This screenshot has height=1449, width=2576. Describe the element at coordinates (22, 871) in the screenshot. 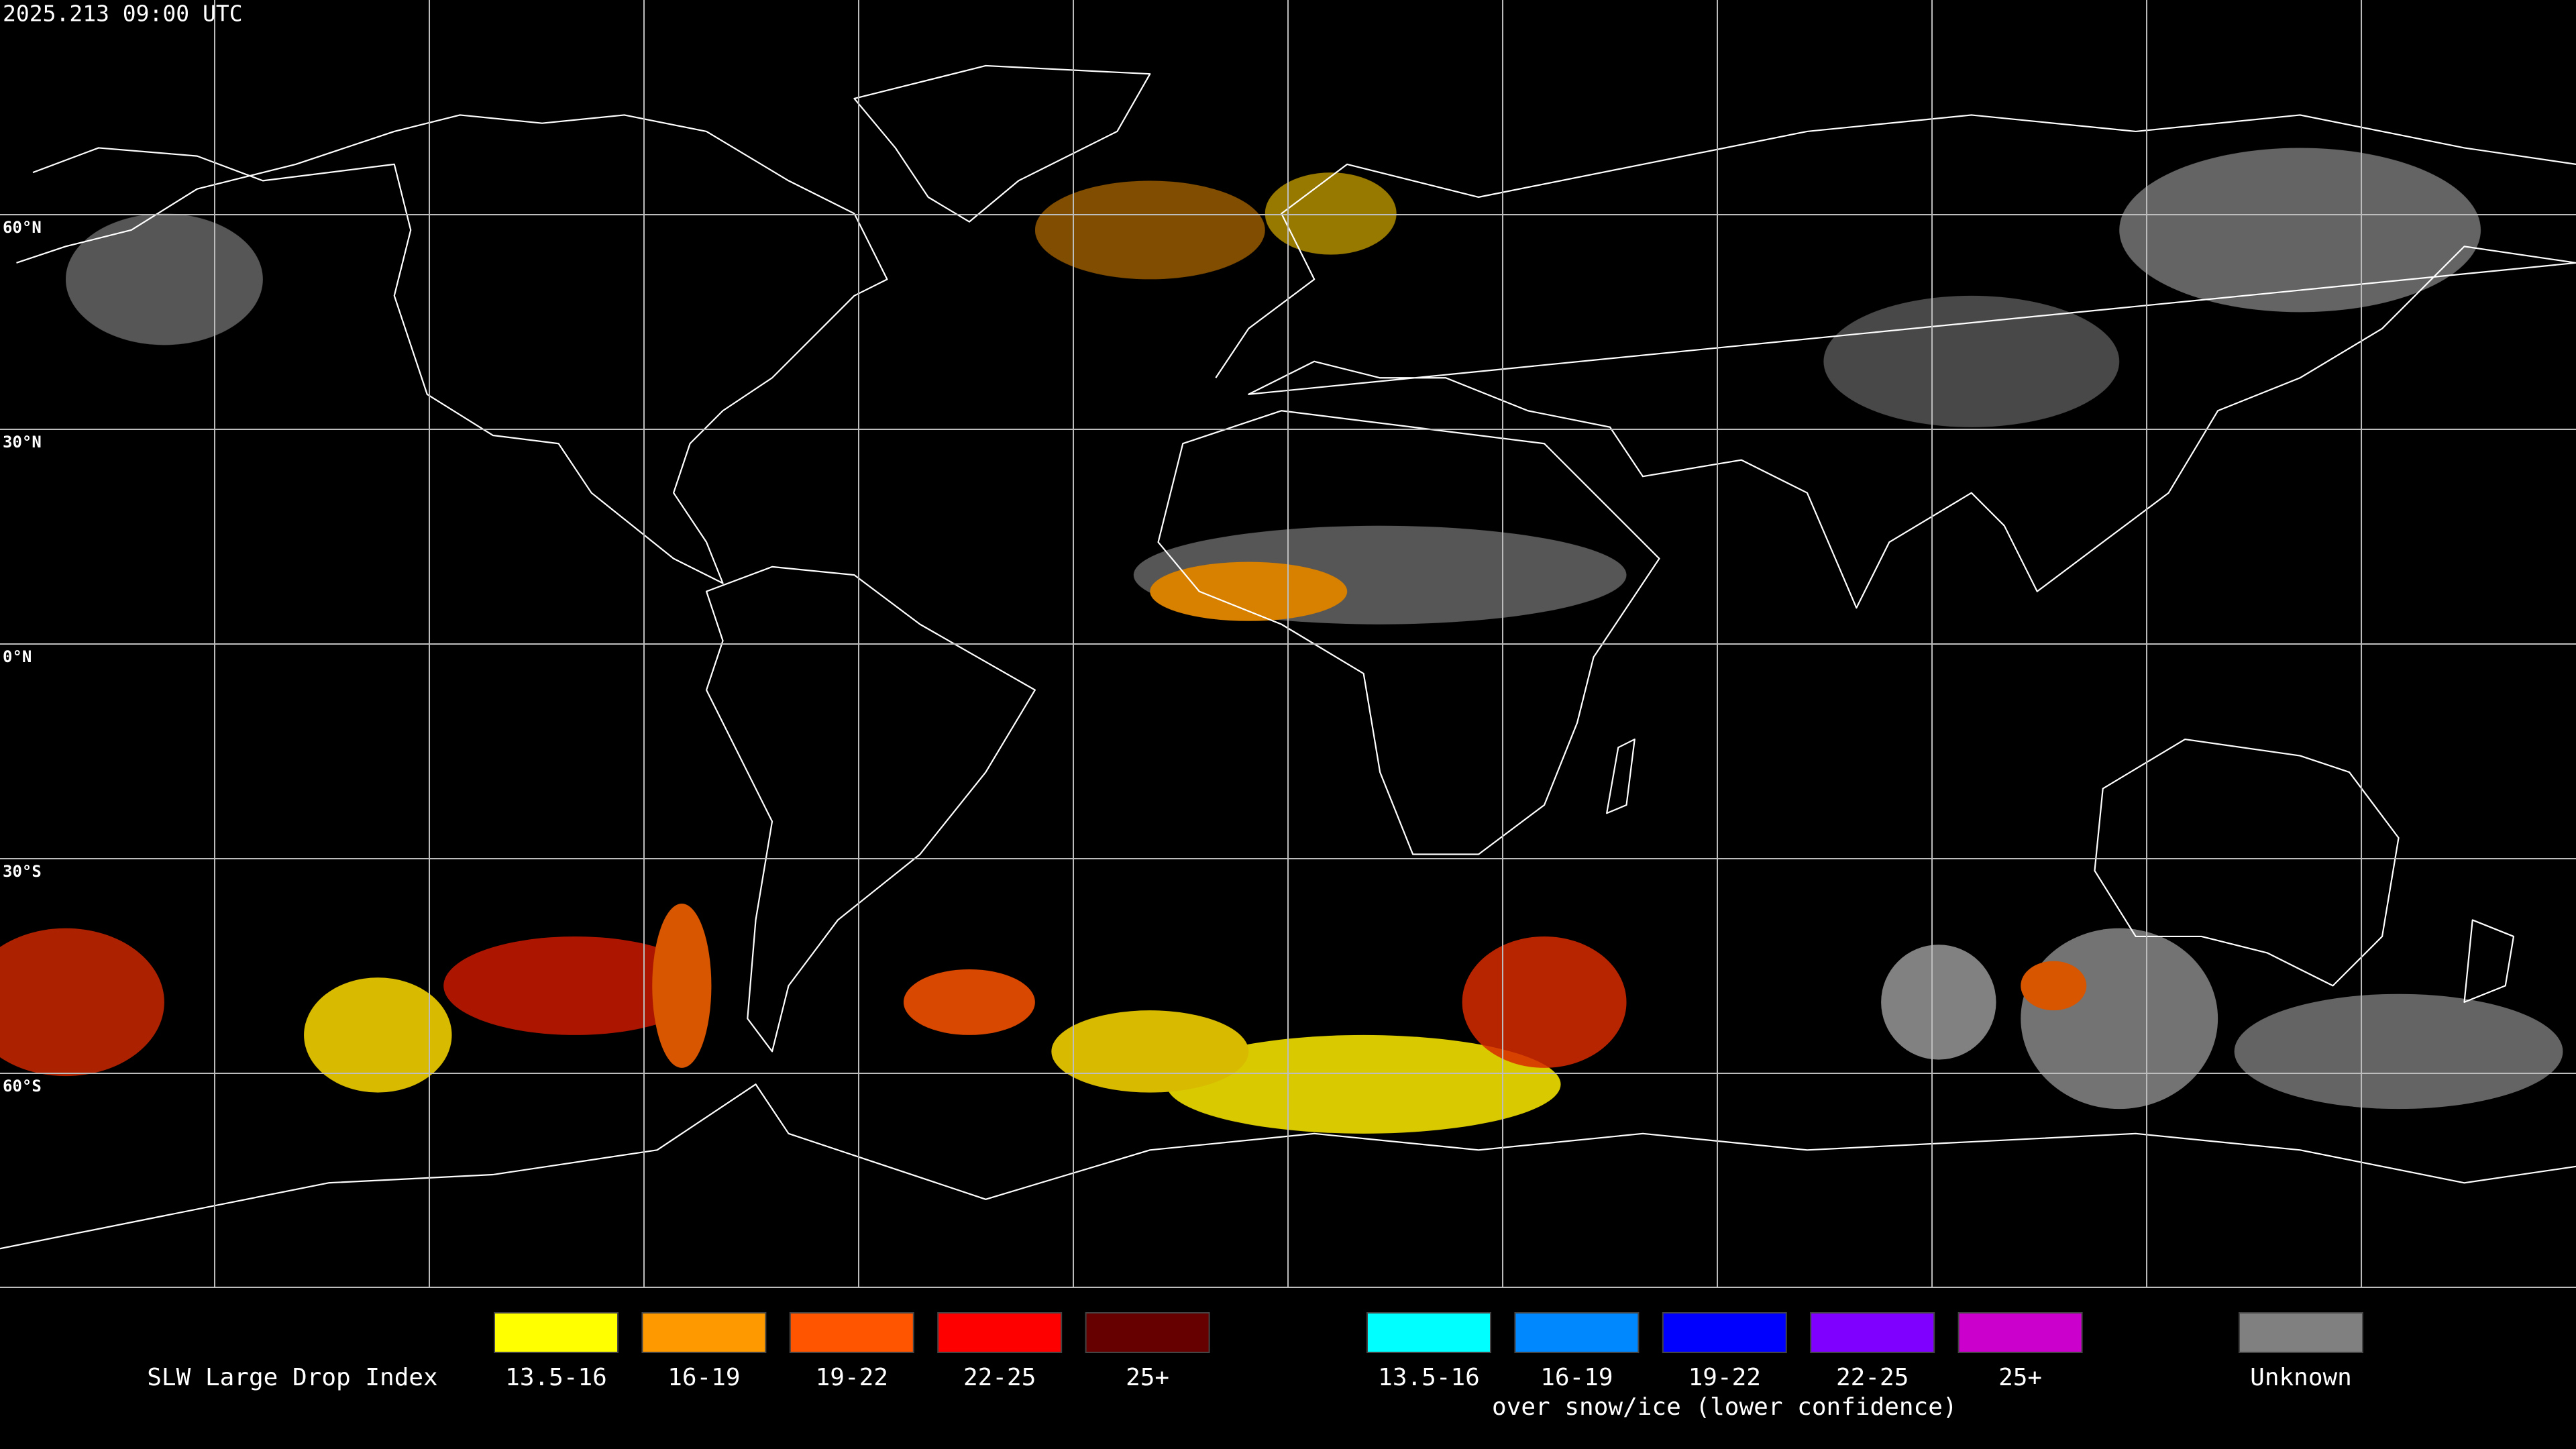

I see `latitude-label: 30°S` at that location.